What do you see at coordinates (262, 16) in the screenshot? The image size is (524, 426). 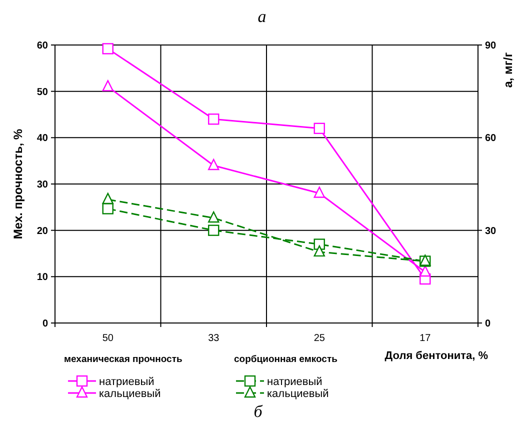 I see `chart-title: а` at bounding box center [262, 16].